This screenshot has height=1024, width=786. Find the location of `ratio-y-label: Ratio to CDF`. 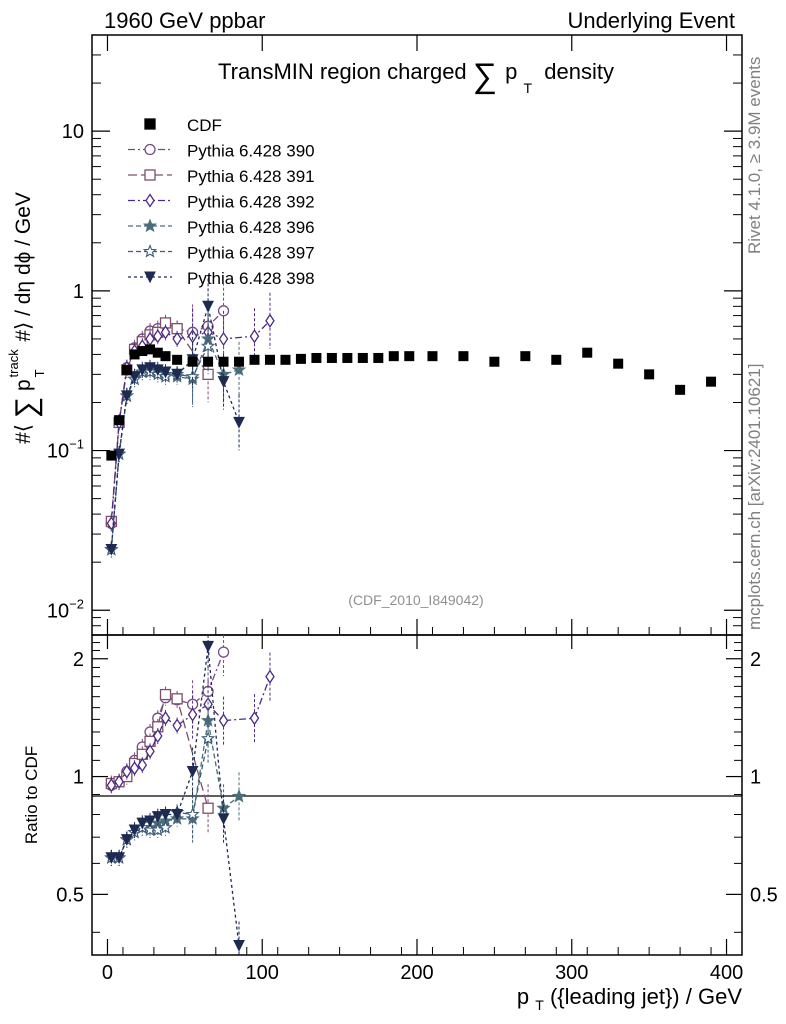

ratio-y-label: Ratio to CDF is located at coordinates (31, 795).